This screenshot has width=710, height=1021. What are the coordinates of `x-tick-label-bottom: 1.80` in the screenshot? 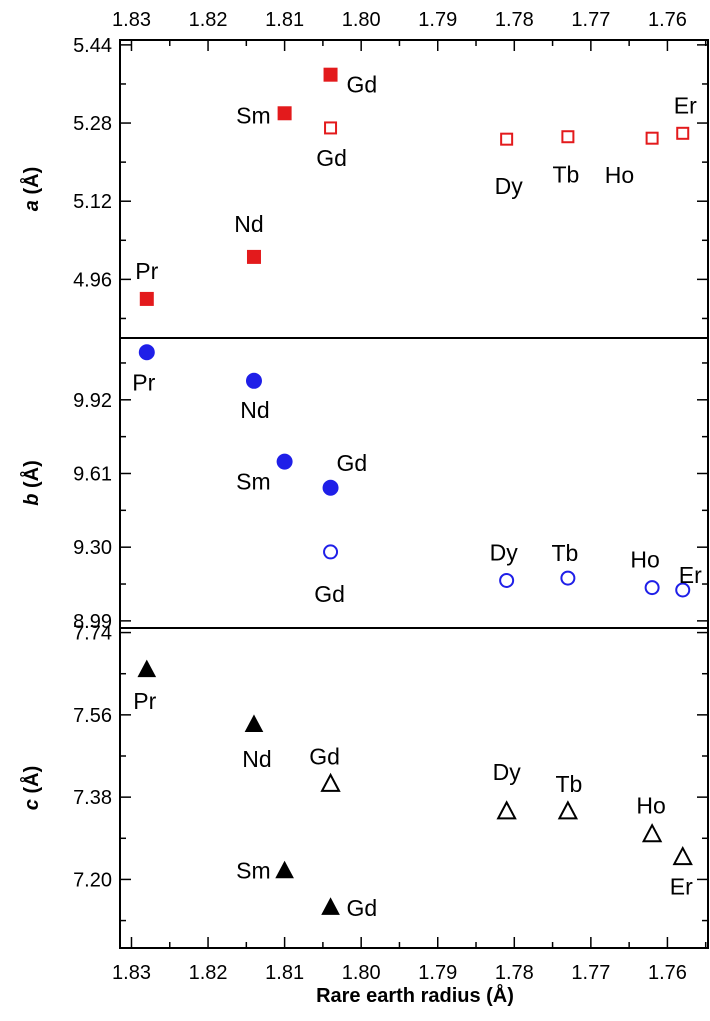 It's located at (361, 973).